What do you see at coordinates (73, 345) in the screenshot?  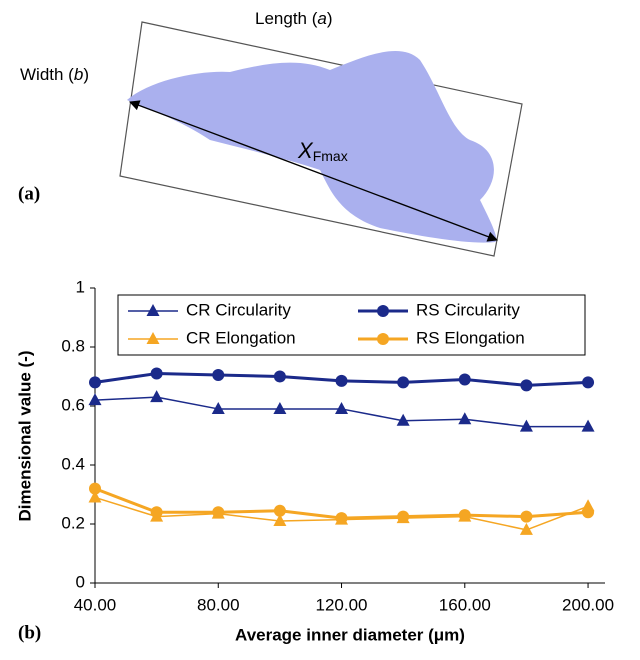 I see `y-tick-label: 0.8` at bounding box center [73, 345].